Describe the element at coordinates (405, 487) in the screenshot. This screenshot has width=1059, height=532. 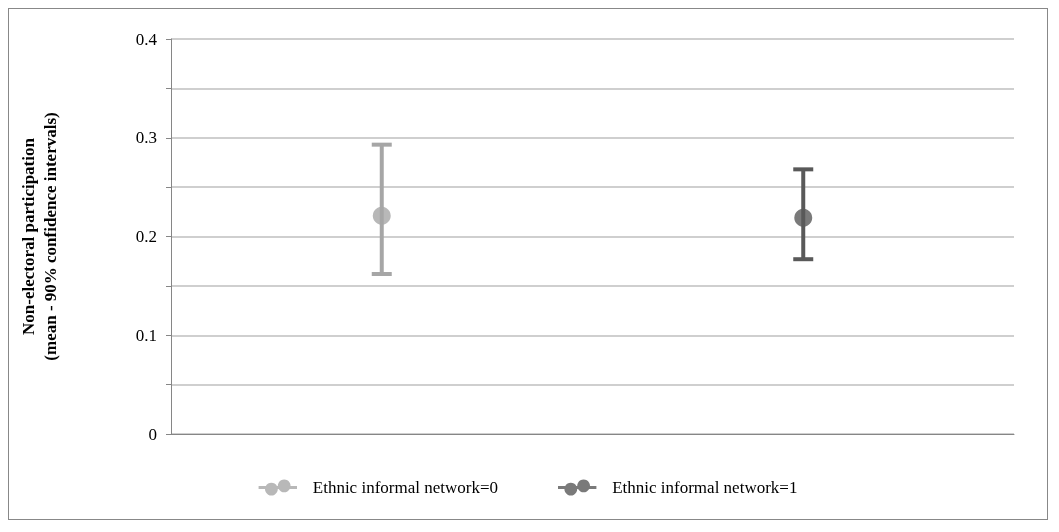
I see `legend-label: Ethnic informal network=0` at that location.